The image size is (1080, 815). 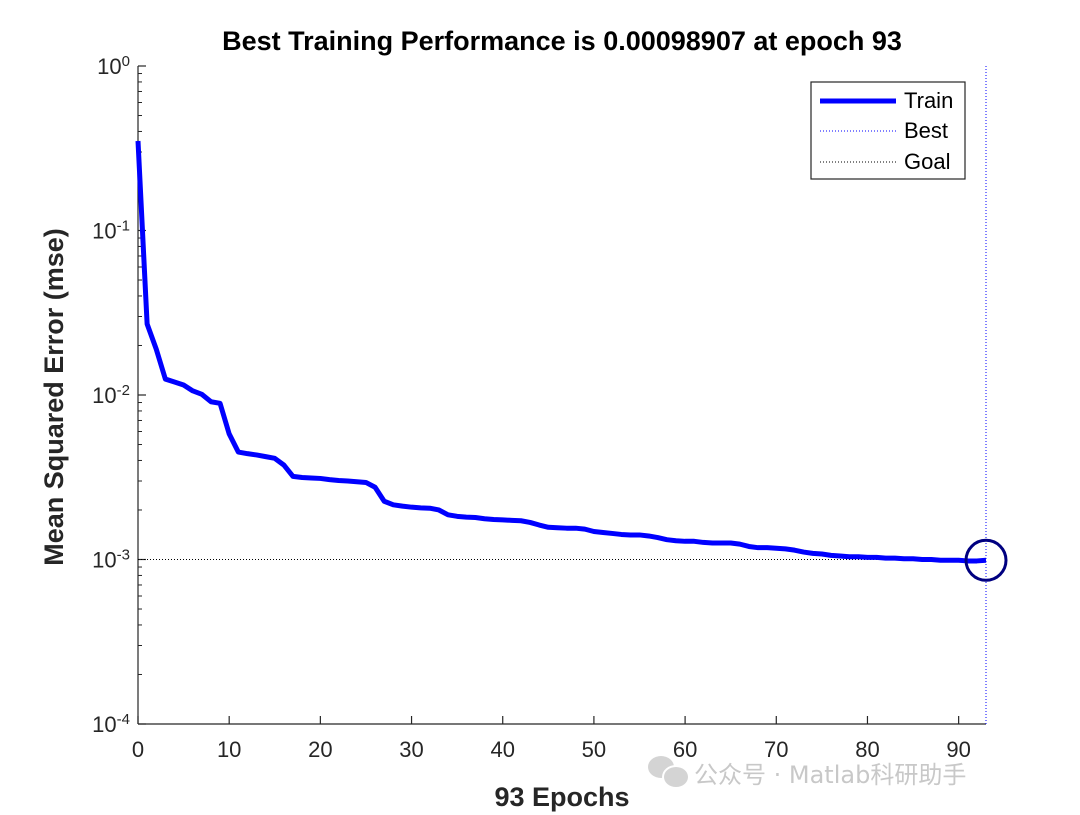 I want to click on wechat-icon, so click(x=669, y=772).